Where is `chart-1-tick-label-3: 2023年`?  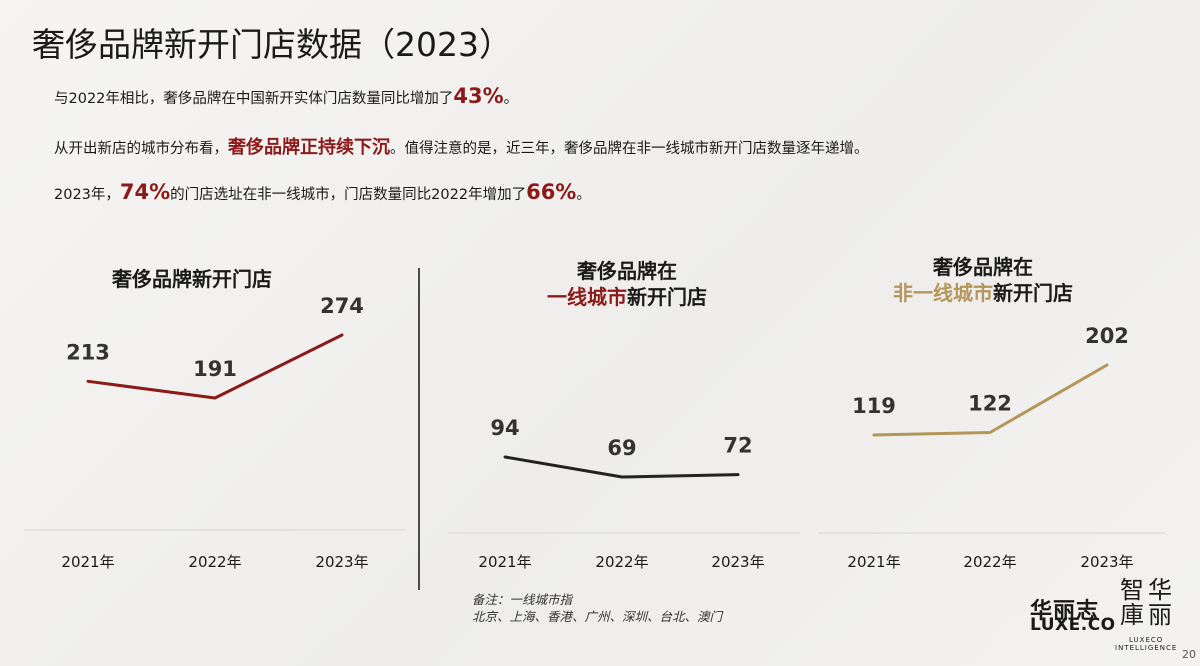
chart-1-tick-label-3: 2023年 is located at coordinates (341, 562).